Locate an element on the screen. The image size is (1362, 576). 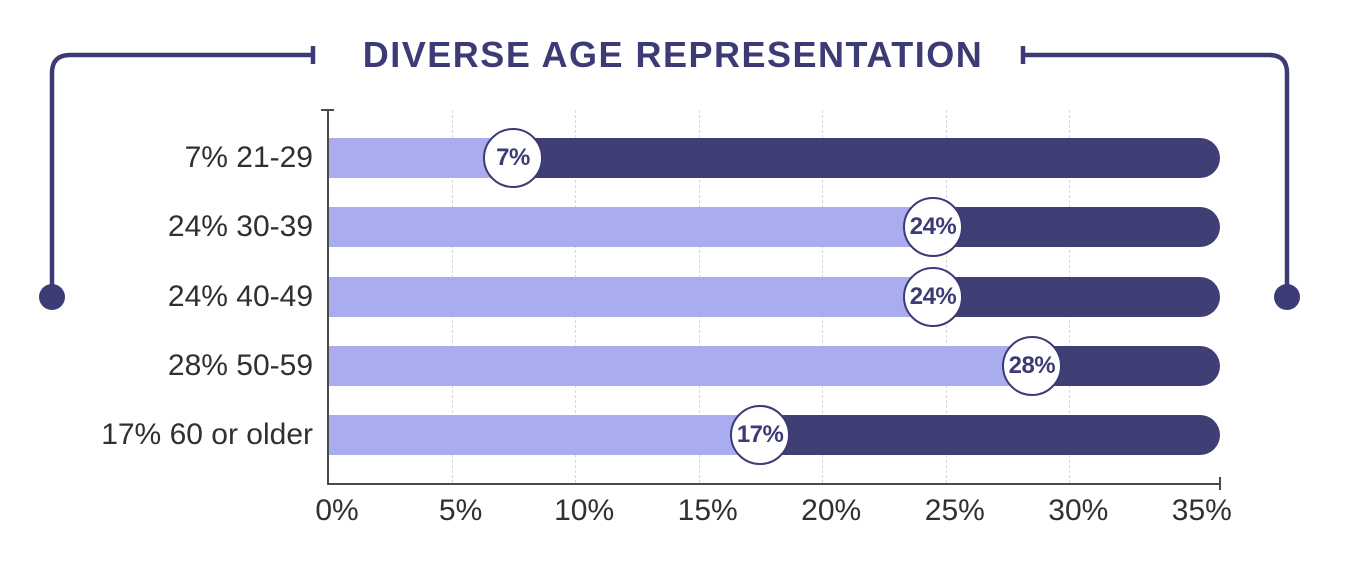
value-badge-30-39: 24% is located at coordinates (933, 227).